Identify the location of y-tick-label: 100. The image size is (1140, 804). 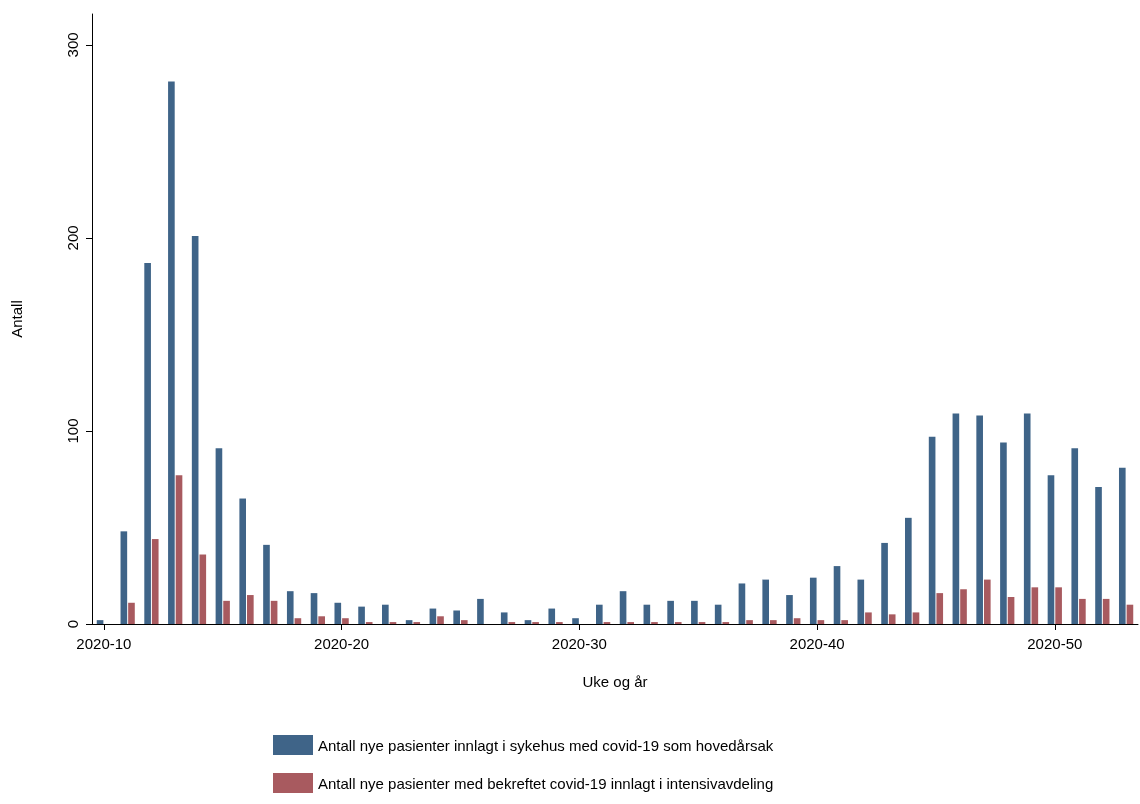
(72, 431).